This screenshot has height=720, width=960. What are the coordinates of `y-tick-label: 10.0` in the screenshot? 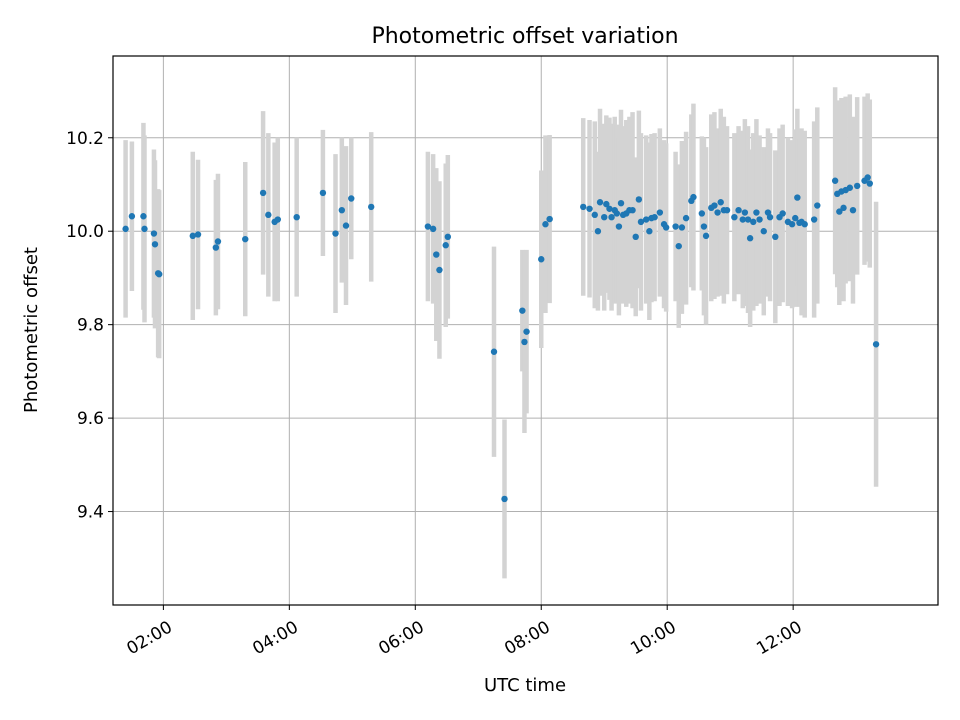 It's located at (85, 232).